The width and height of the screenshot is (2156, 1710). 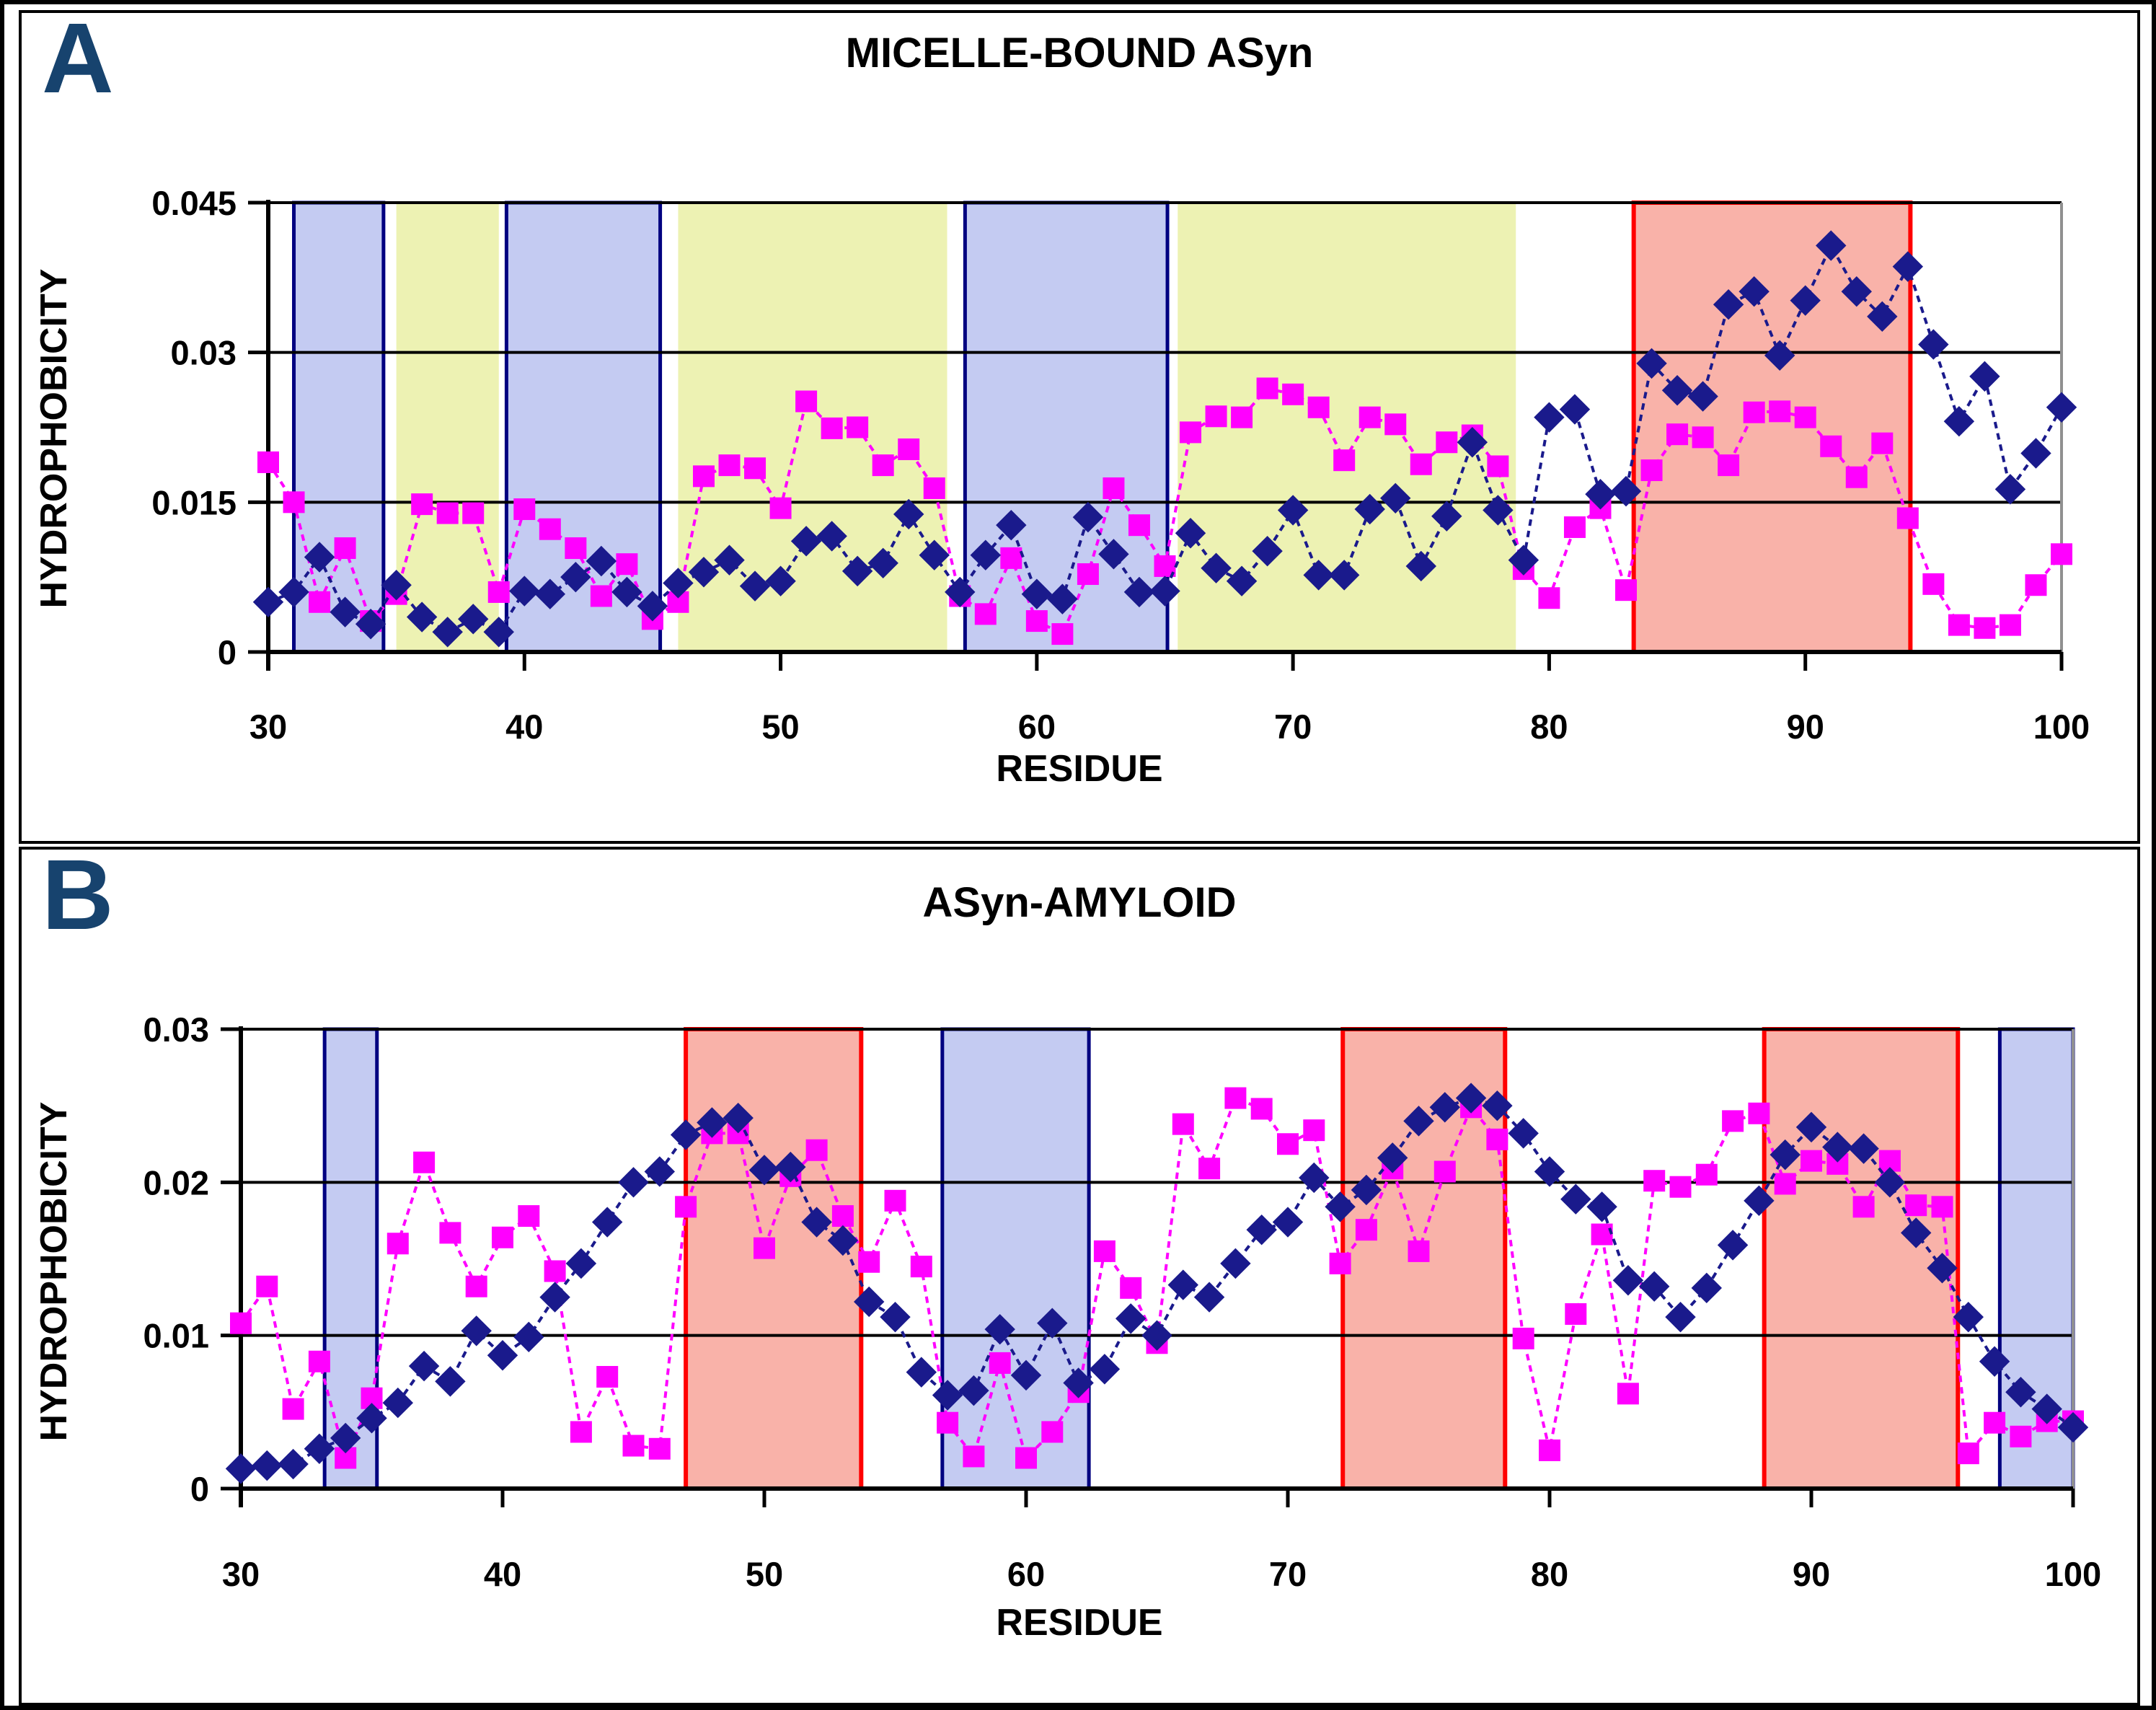 I want to click on panel-b-title: ASyn-AMYLOID, so click(x=1079, y=902).